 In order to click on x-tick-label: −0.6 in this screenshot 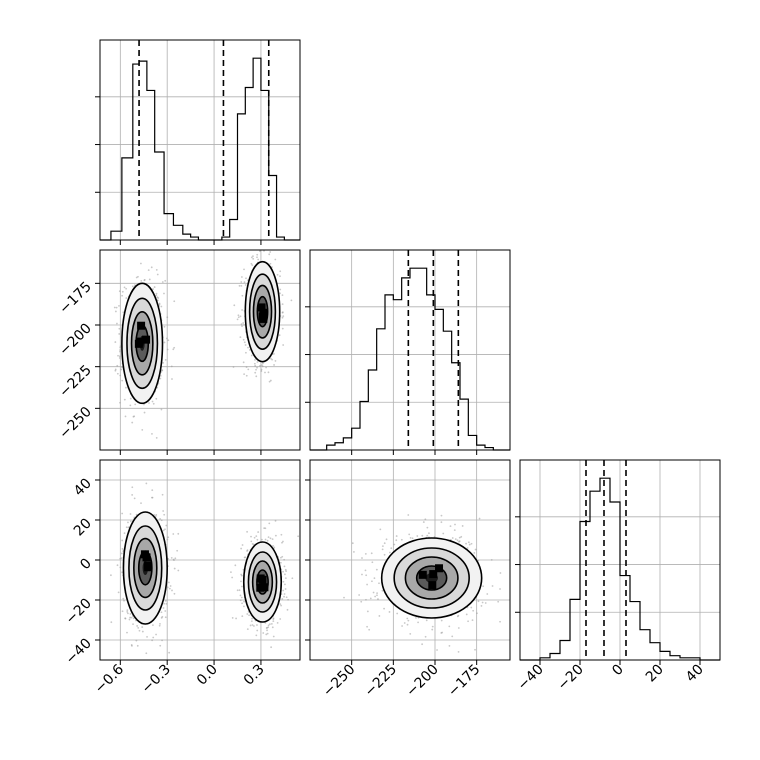, I will do `click(109, 678)`.